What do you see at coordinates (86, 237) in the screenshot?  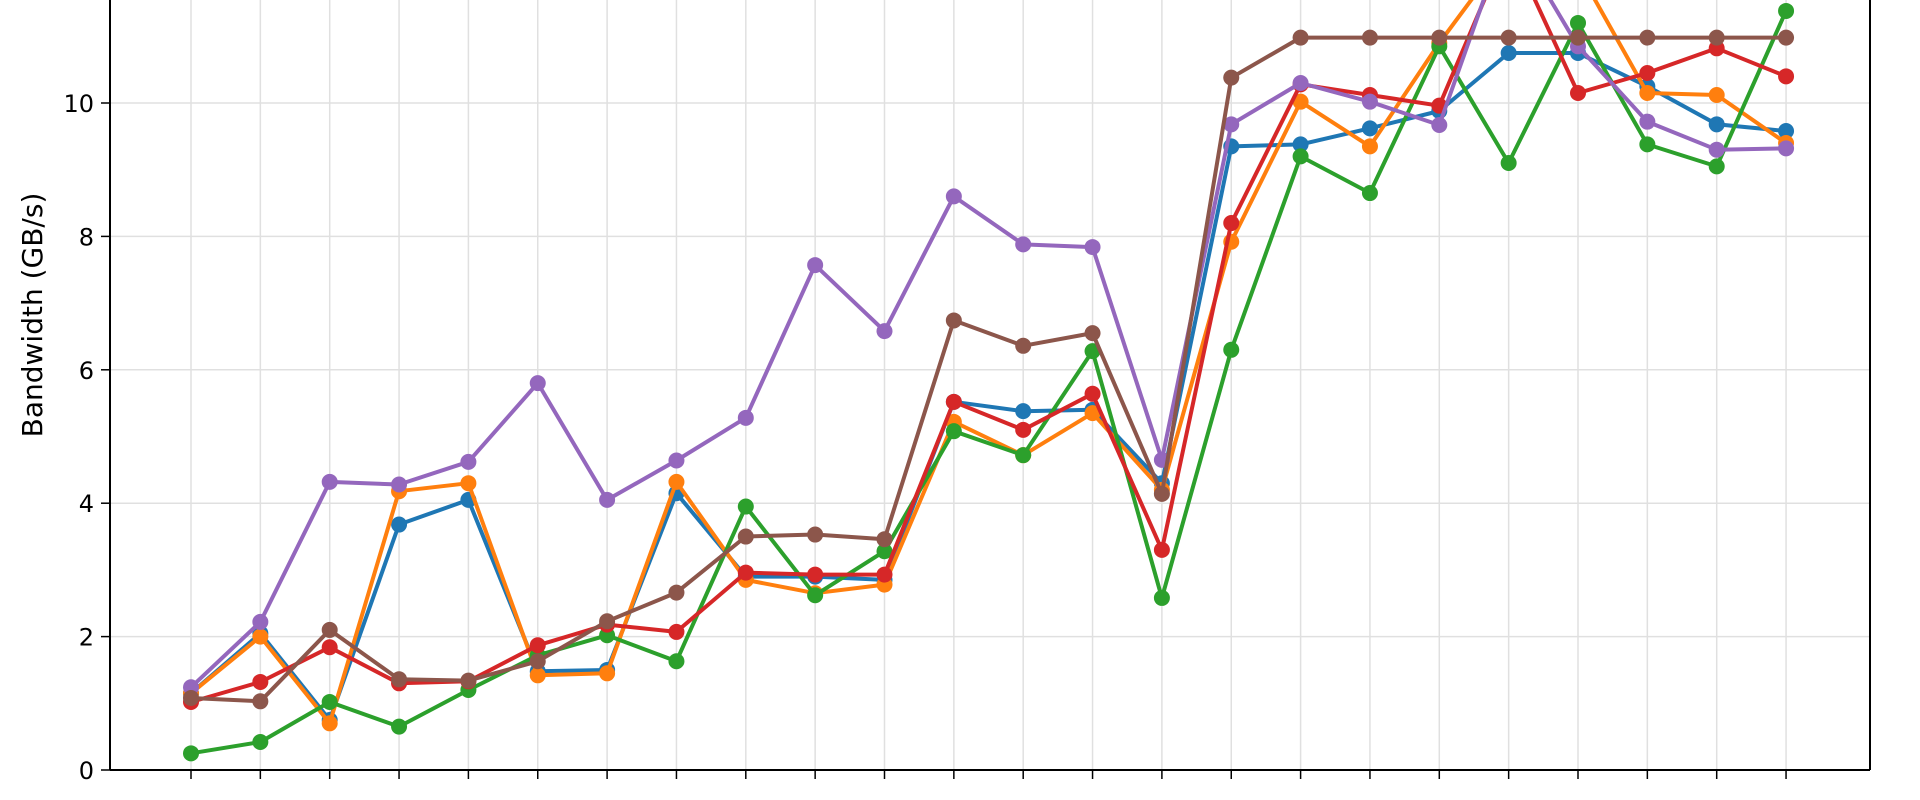 I see `y-tick-label: 8` at bounding box center [86, 237].